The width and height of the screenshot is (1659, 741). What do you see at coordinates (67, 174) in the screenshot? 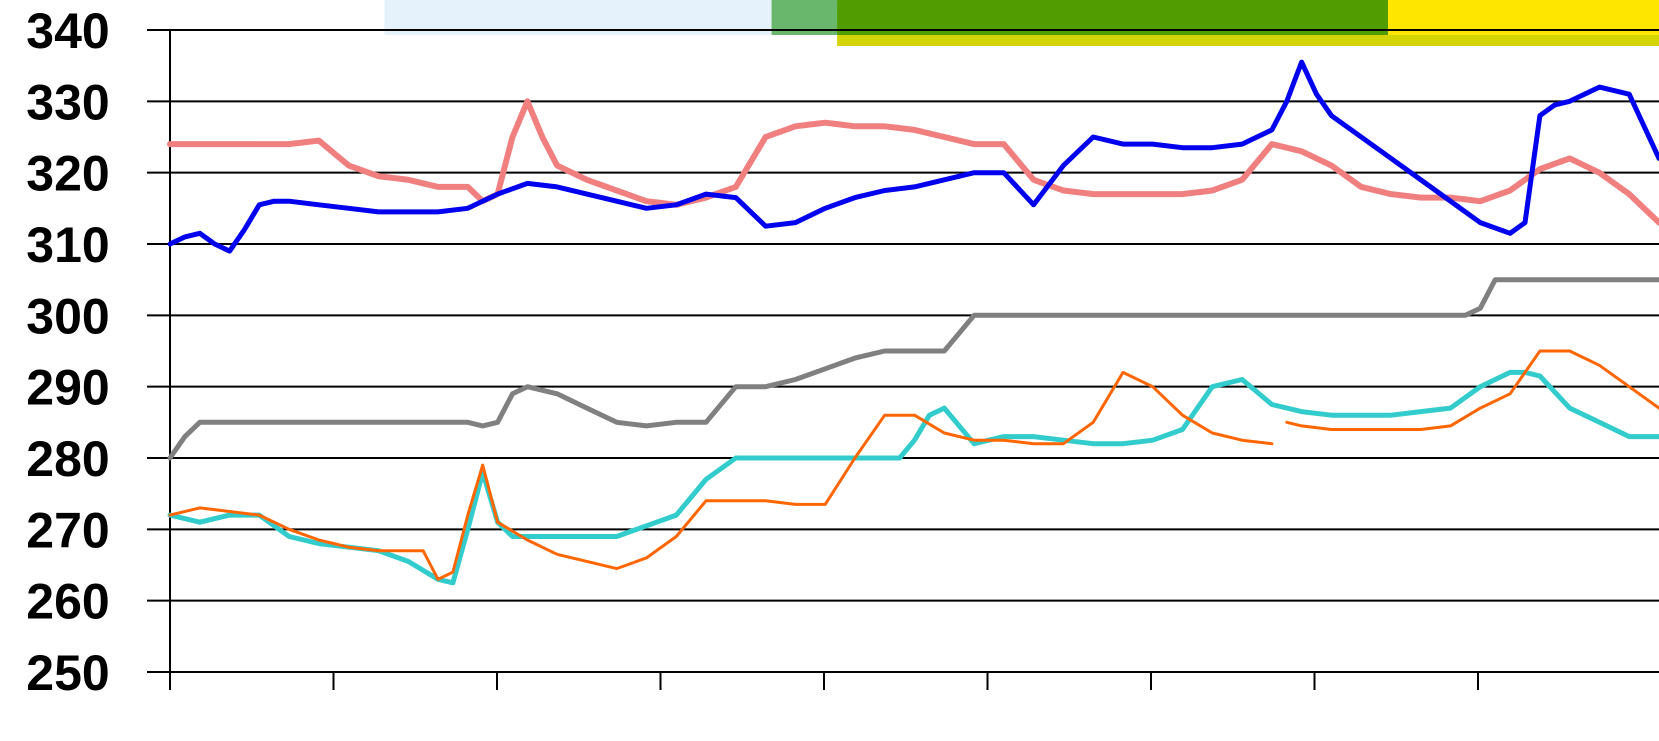
I see `y-tick-label-320: 320` at bounding box center [67, 174].